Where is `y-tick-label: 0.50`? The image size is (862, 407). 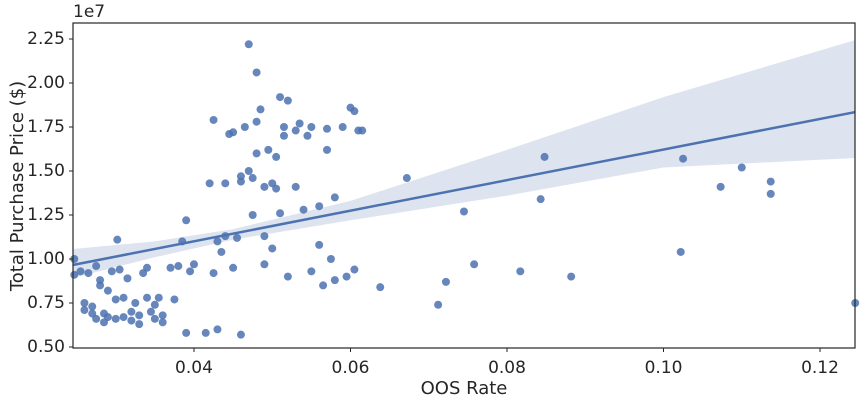
y-tick-label: 0.50 is located at coordinates (46, 347).